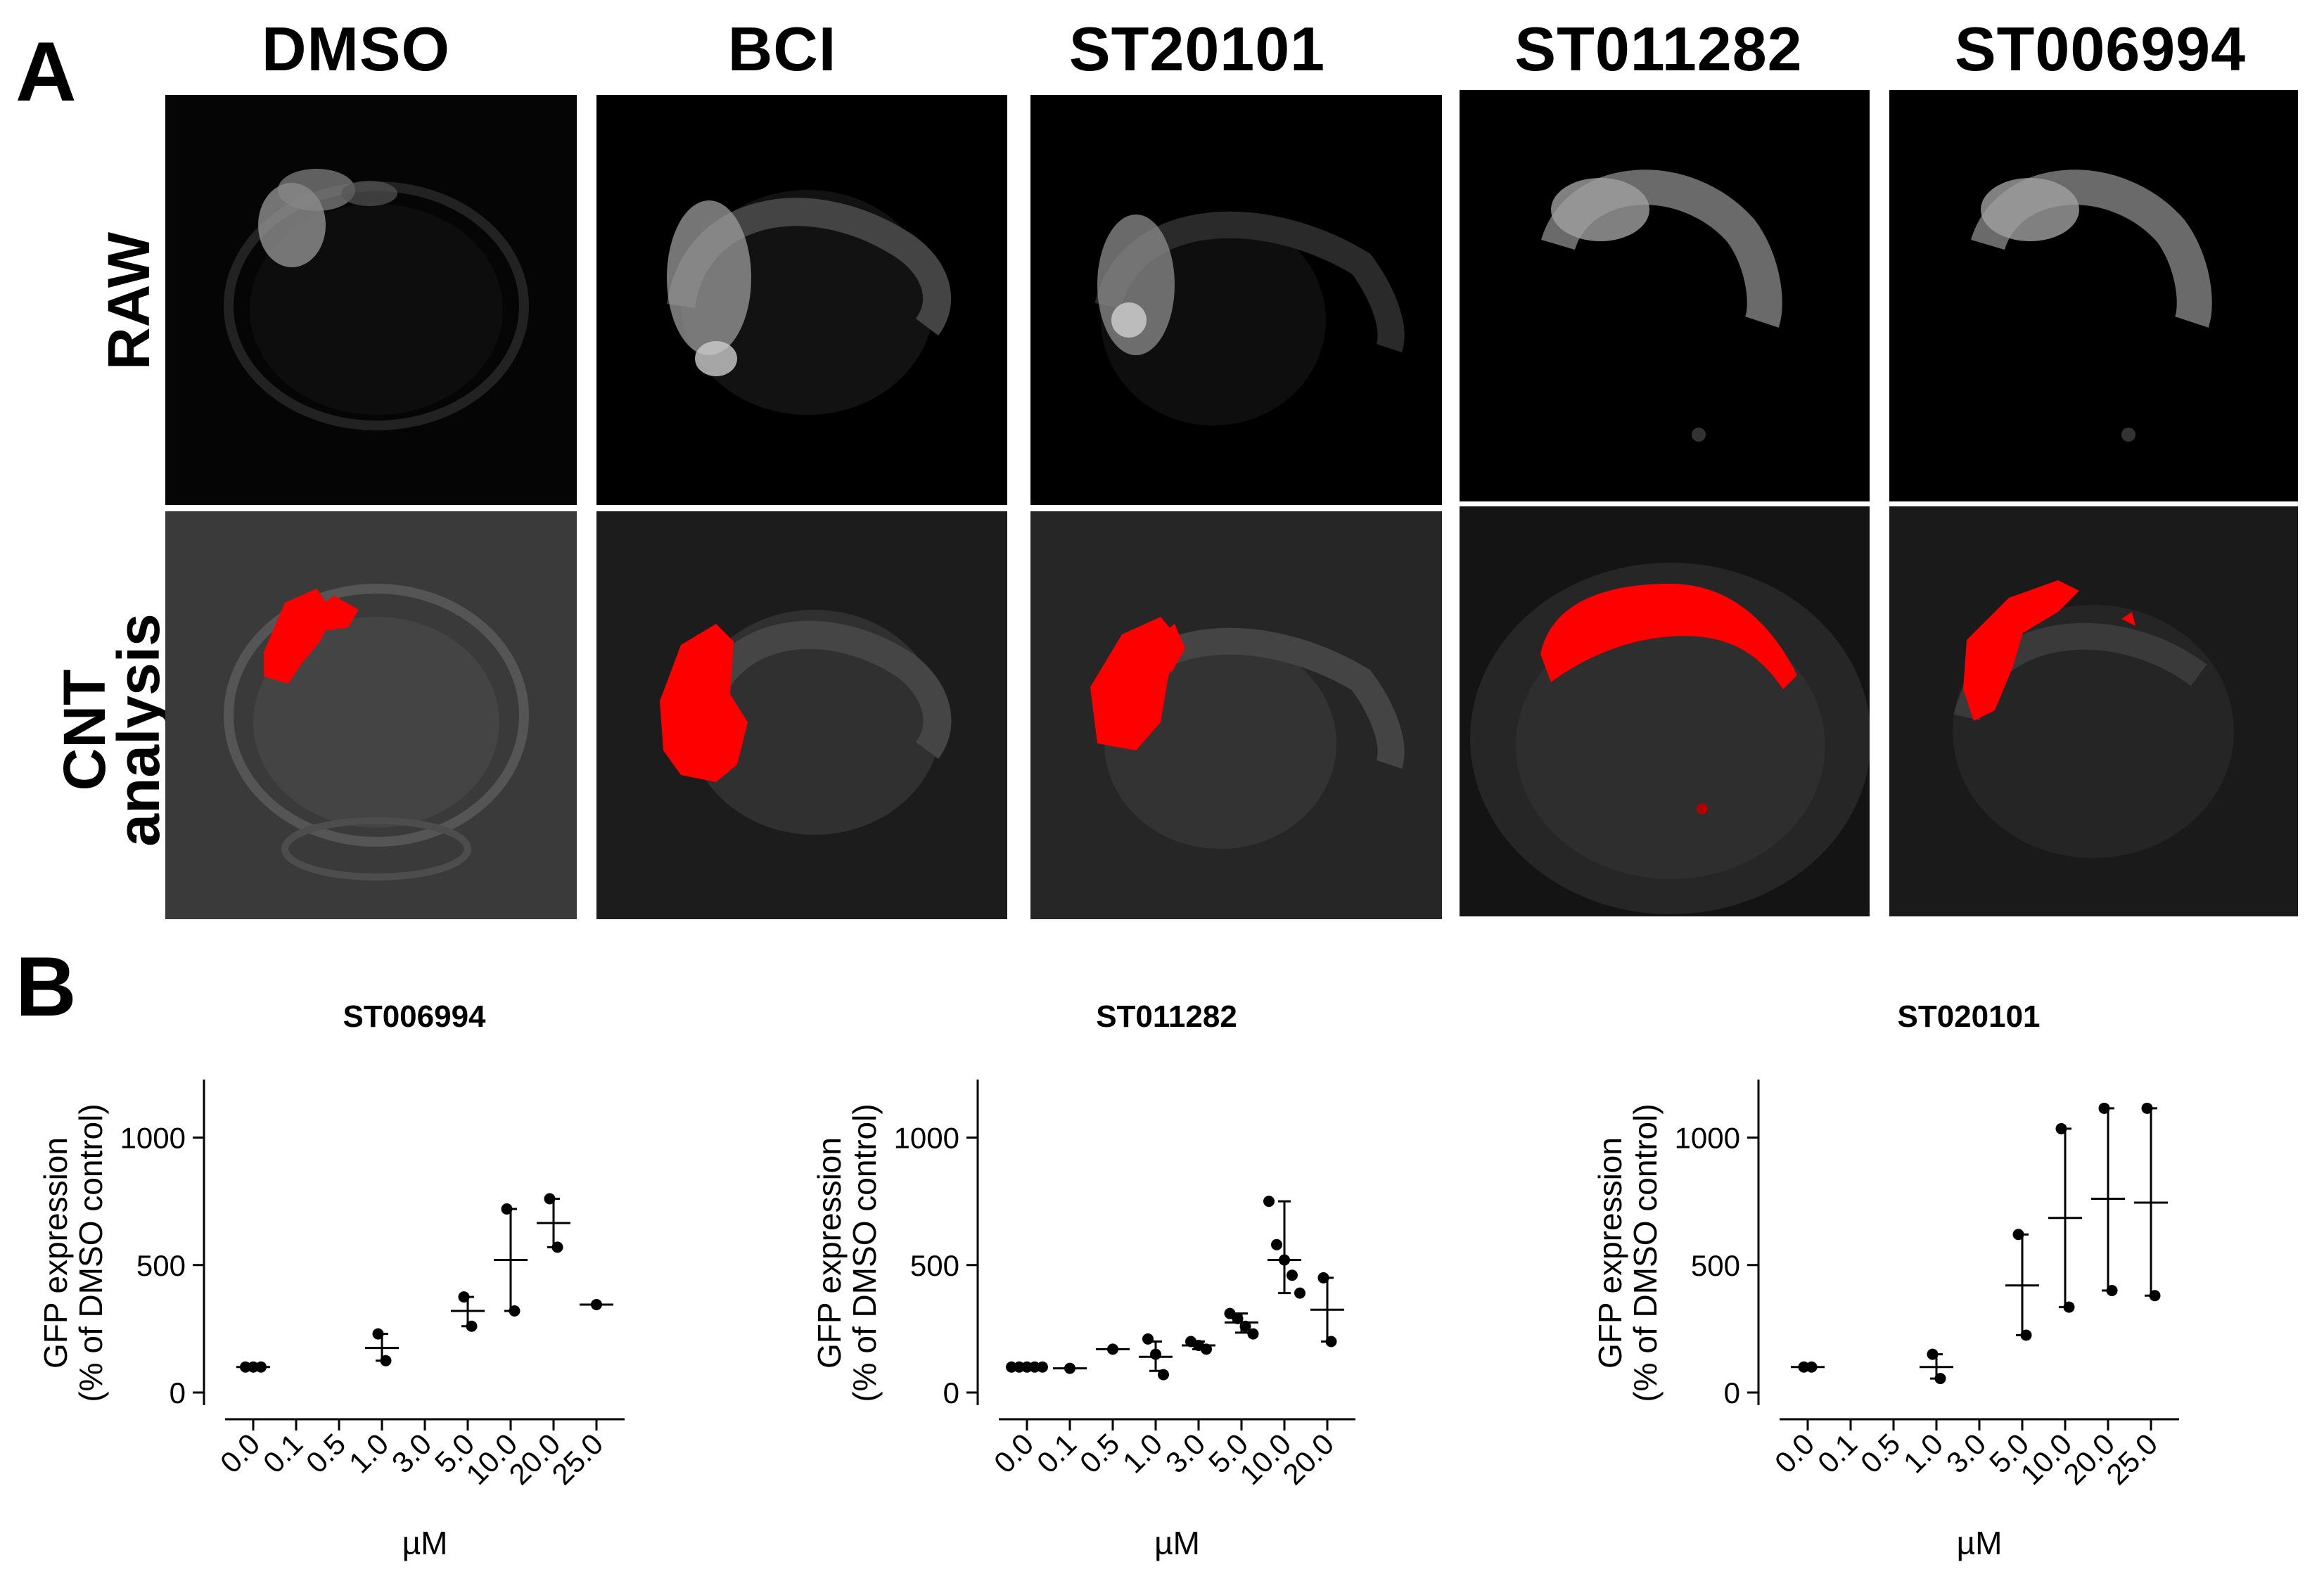 The height and width of the screenshot is (1581, 2324). Describe the element at coordinates (801, 300) in the screenshot. I see `raw-image-bci` at that location.